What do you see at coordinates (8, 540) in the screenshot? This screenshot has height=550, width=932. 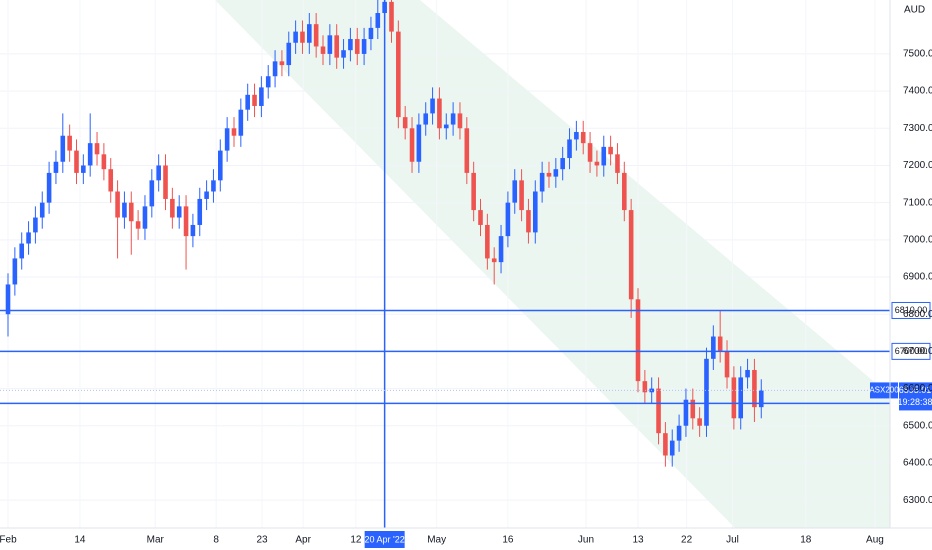 I see `x-tick-label: Feb` at bounding box center [8, 540].